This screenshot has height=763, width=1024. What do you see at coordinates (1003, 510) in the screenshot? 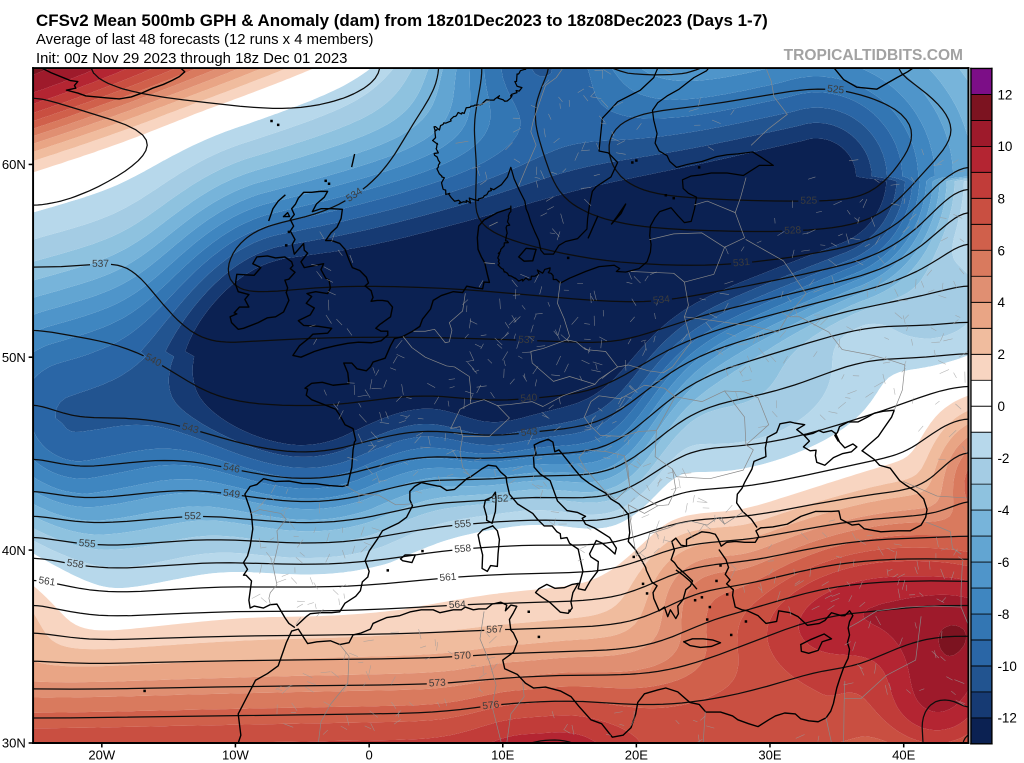
I see `svg-text: -4` at bounding box center [1003, 510].